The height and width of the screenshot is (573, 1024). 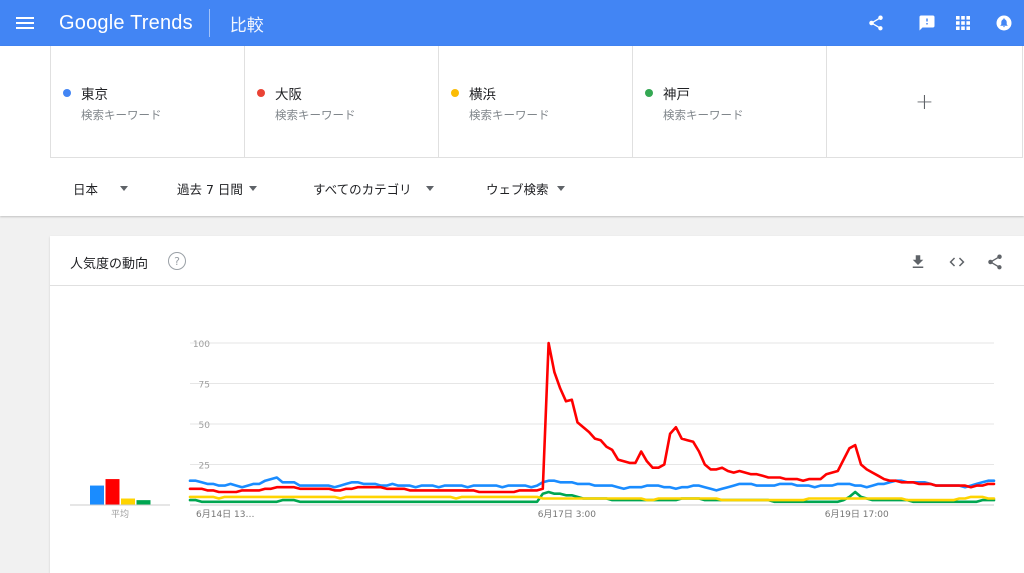 What do you see at coordinates (945, 23) in the screenshot?
I see `top-actions` at bounding box center [945, 23].